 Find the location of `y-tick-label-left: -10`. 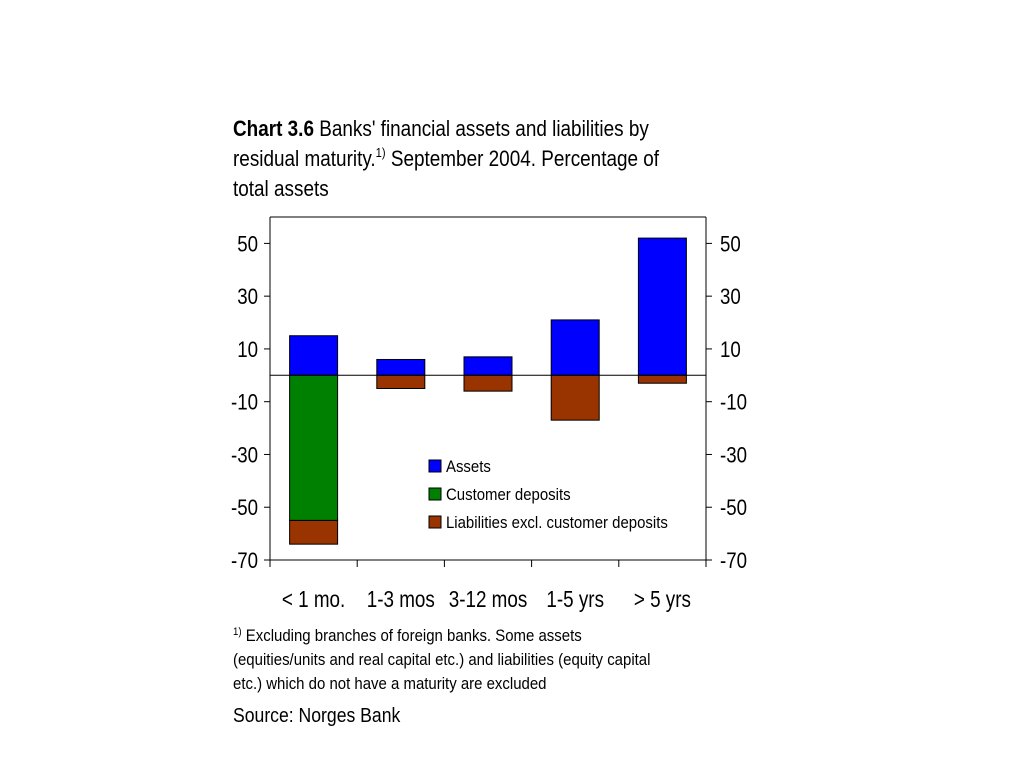

y-tick-label-left: -10 is located at coordinates (244, 403).